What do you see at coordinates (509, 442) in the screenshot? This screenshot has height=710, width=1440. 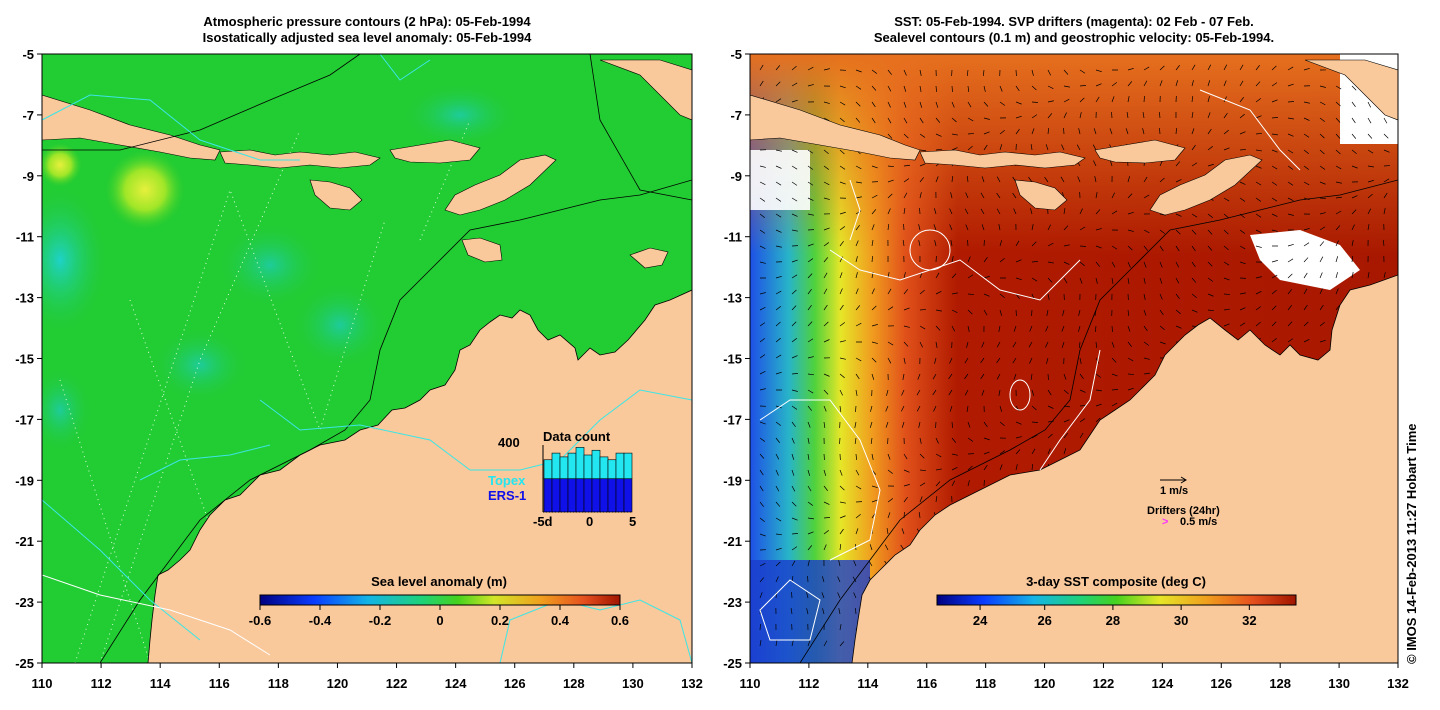 I see `data-count-max: 400` at bounding box center [509, 442].